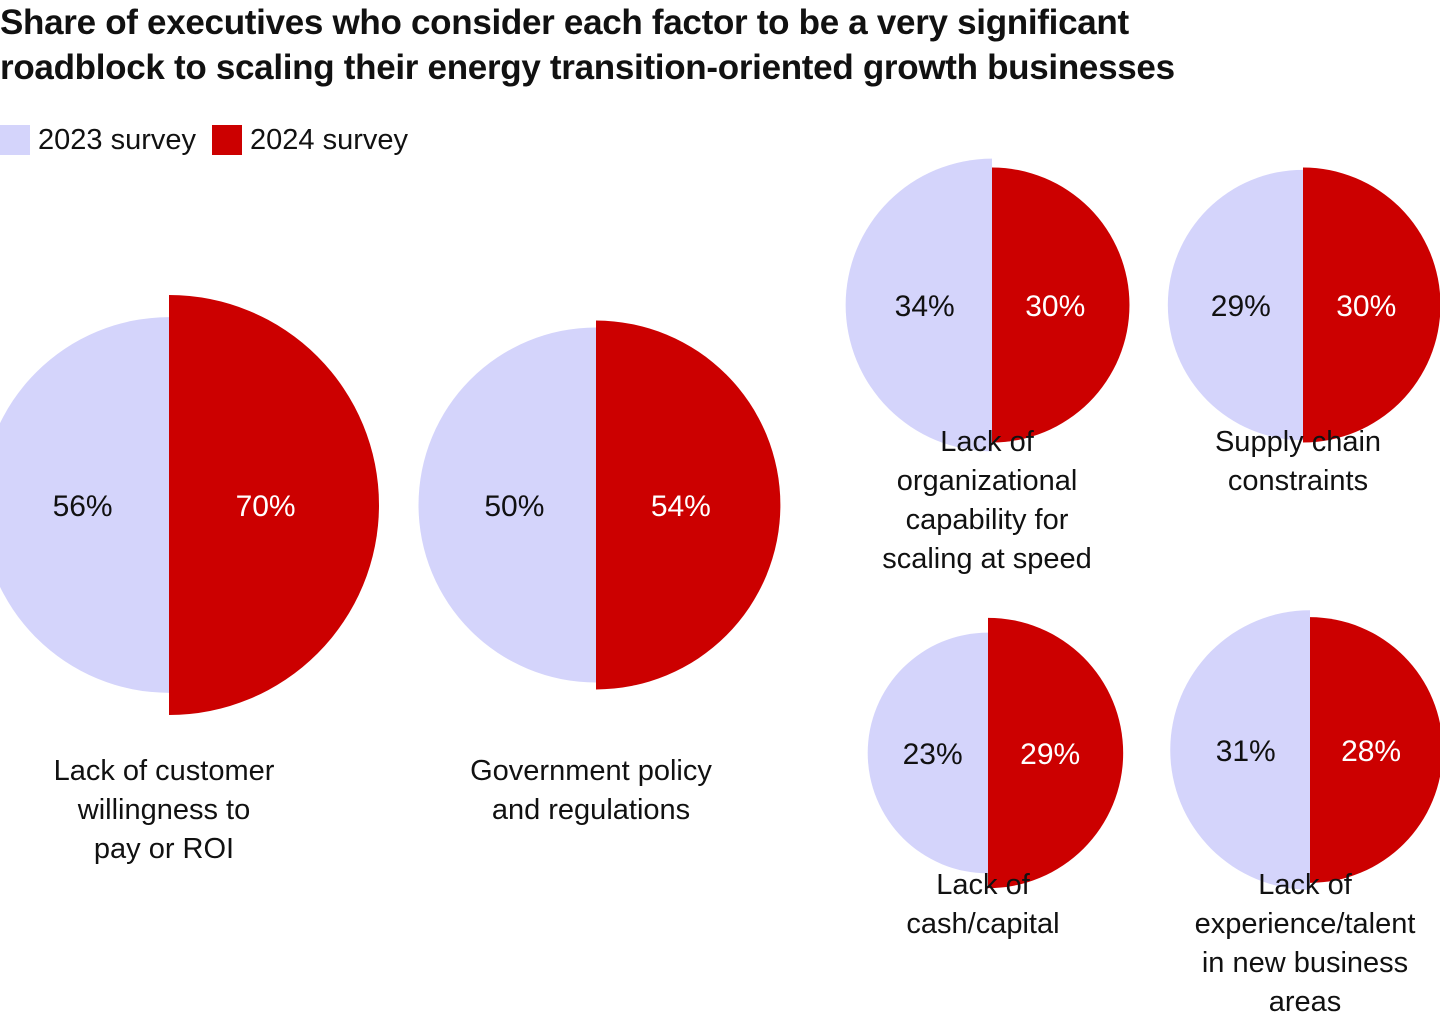 The height and width of the screenshot is (1013, 1440). Describe the element at coordinates (987, 559) in the screenshot. I see `category-label-line: scaling at speed` at that location.